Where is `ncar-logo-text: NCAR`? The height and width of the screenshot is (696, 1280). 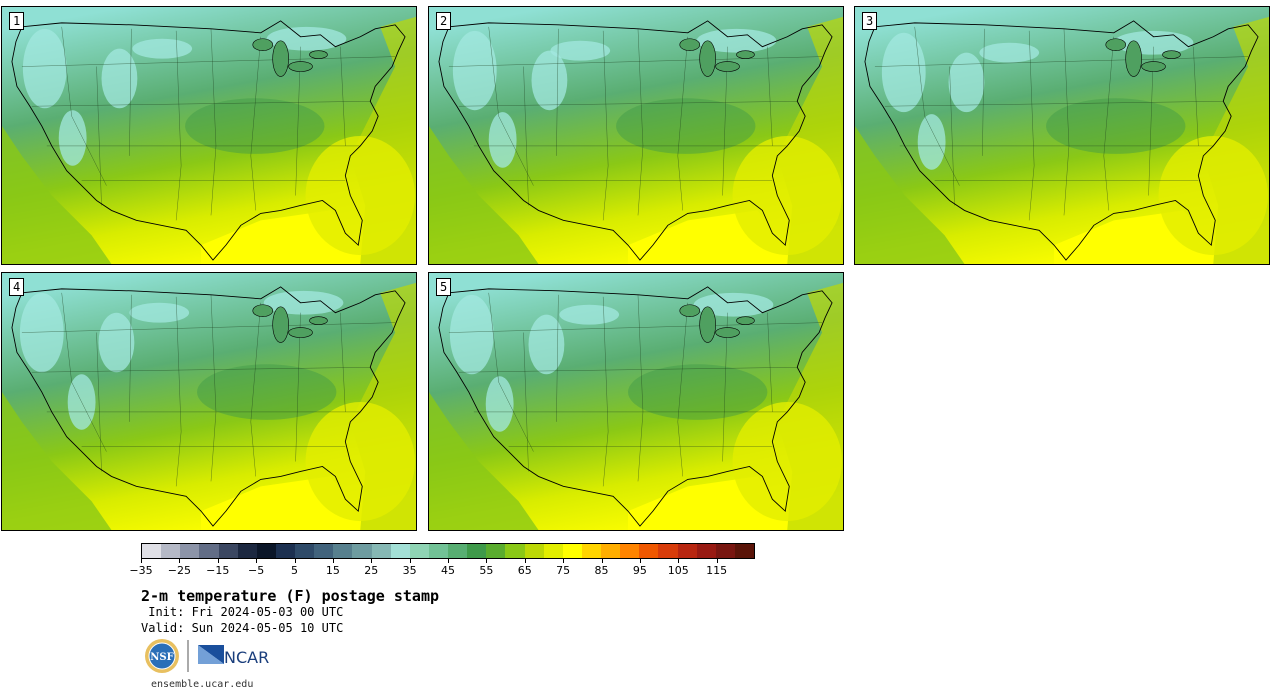 ncar-logo-text: NCAR is located at coordinates (246, 657).